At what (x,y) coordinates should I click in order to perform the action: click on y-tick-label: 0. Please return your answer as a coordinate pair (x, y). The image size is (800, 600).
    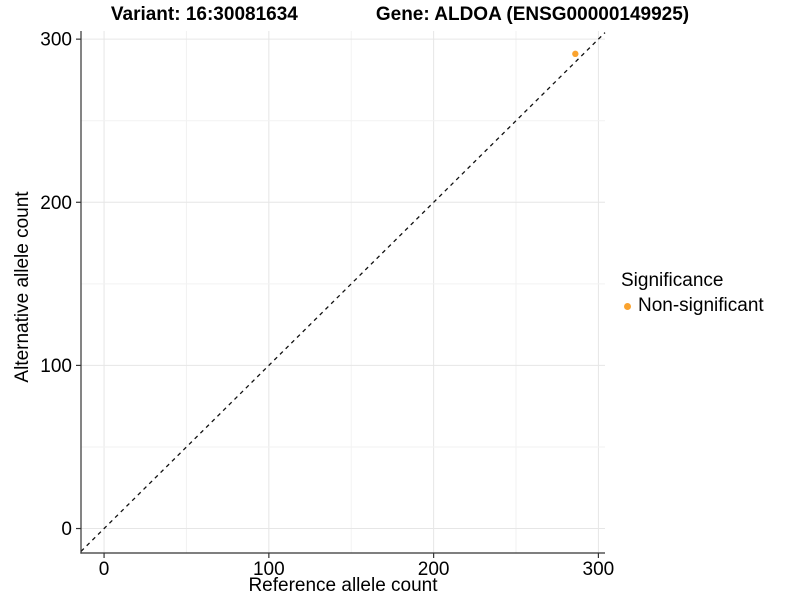
    Looking at the image, I should click on (66, 529).